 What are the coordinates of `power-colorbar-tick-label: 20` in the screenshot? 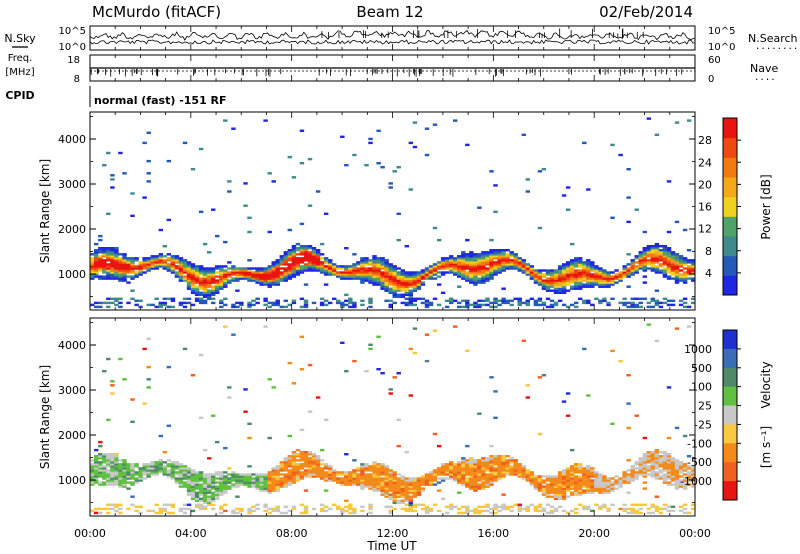 It's located at (705, 184).